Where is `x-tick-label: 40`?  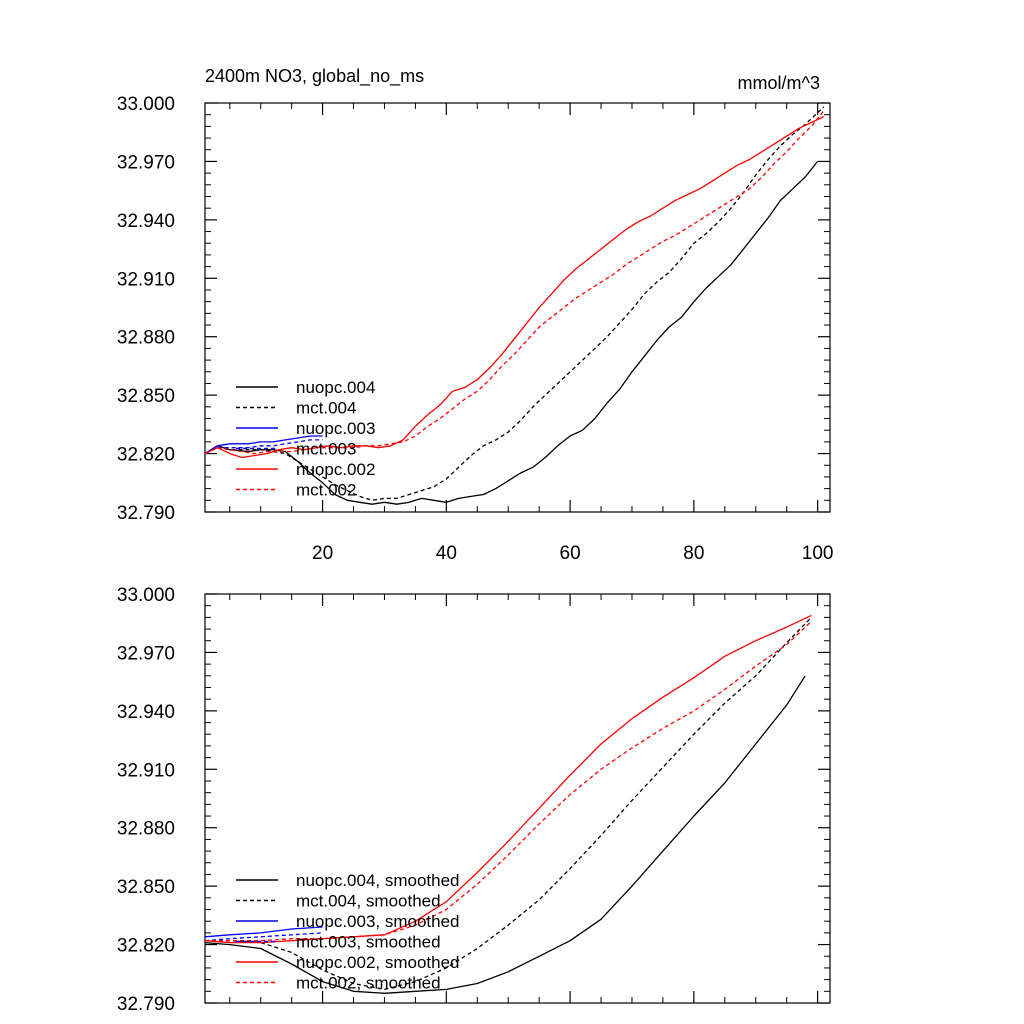
x-tick-label: 40 is located at coordinates (446, 553).